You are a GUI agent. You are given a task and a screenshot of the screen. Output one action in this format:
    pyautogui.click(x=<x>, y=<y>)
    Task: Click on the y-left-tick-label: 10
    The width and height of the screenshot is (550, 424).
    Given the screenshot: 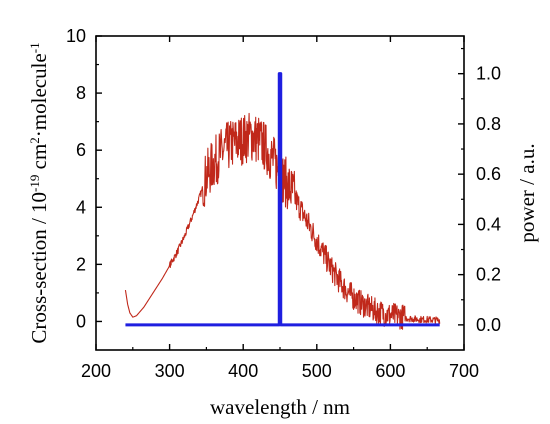 What is the action you would take?
    pyautogui.click(x=76, y=36)
    